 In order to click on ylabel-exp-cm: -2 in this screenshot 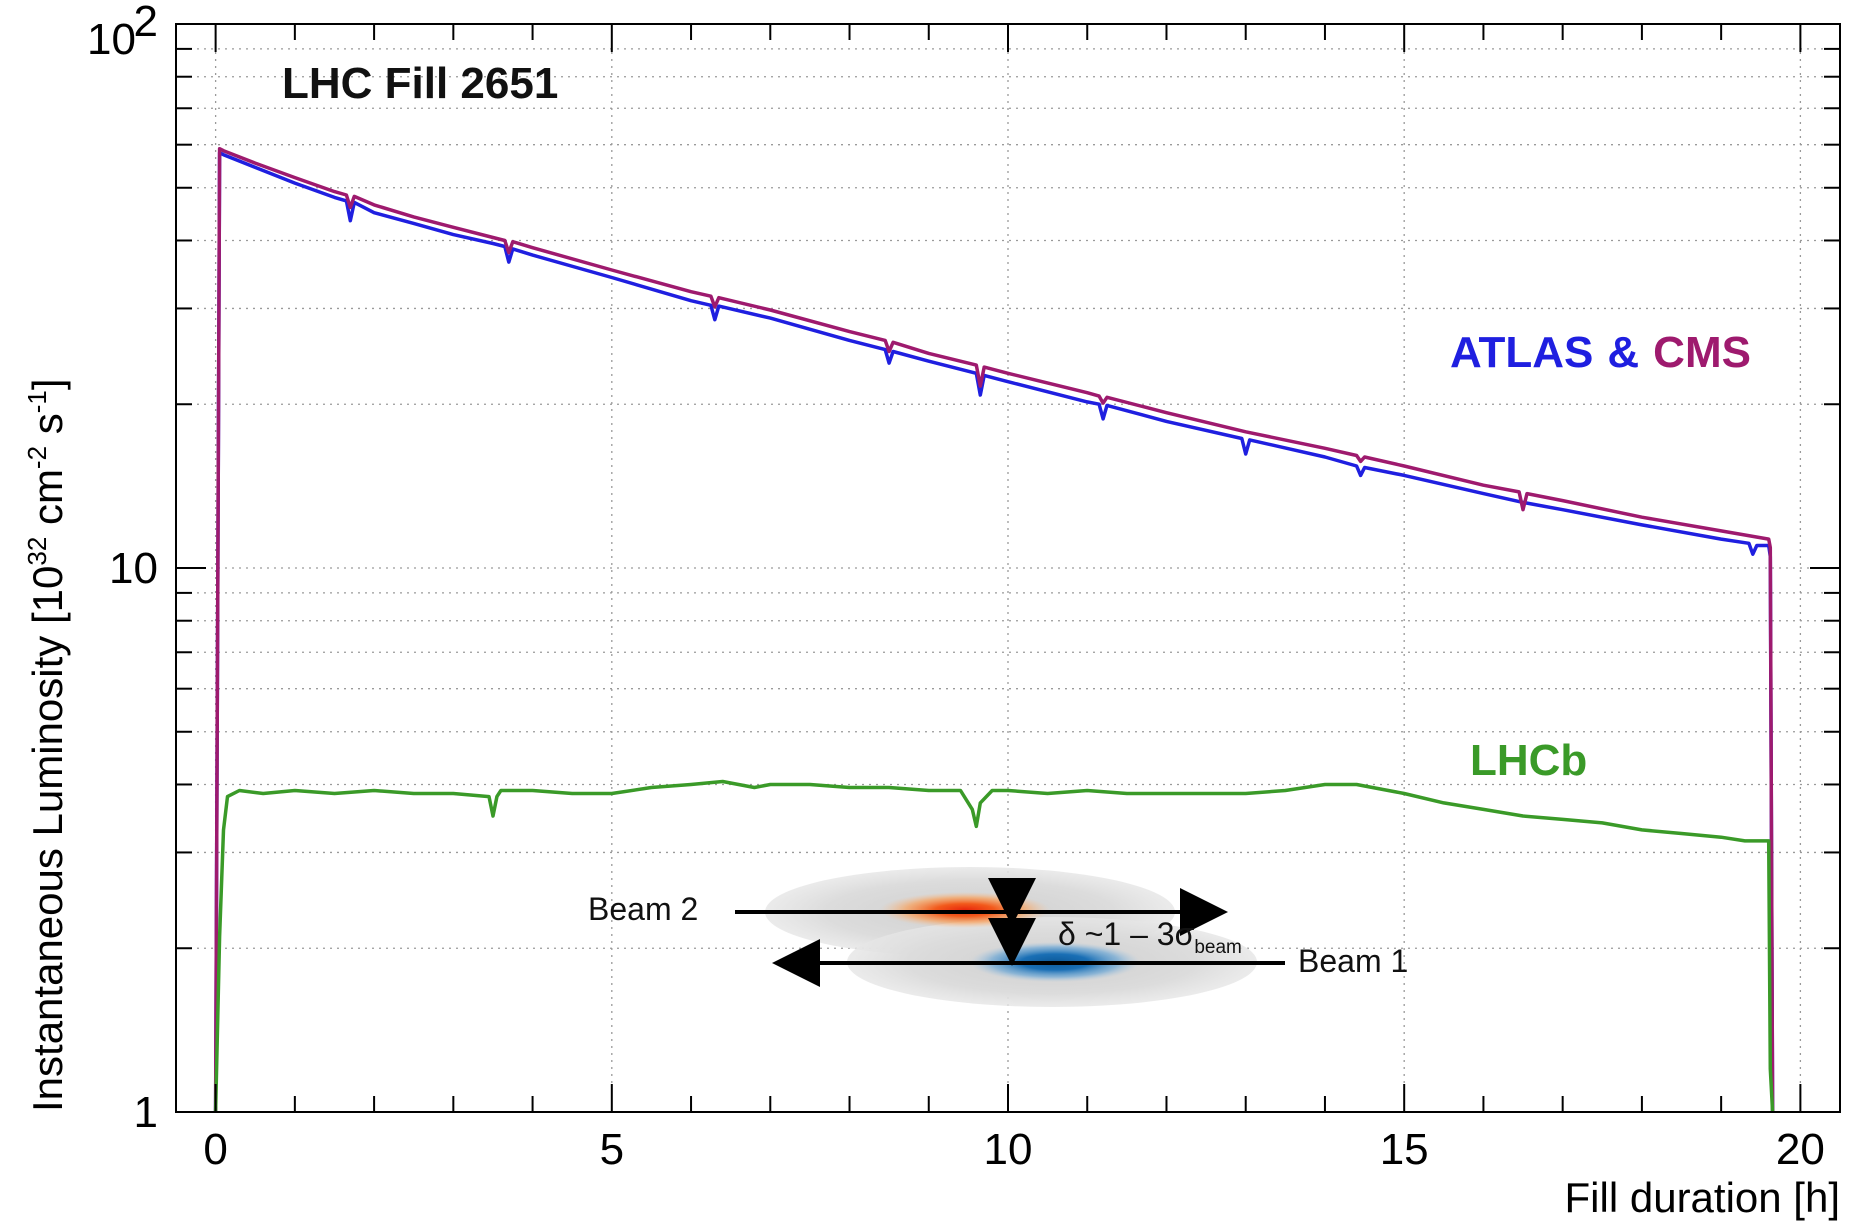, I will do `click(37, 457)`.